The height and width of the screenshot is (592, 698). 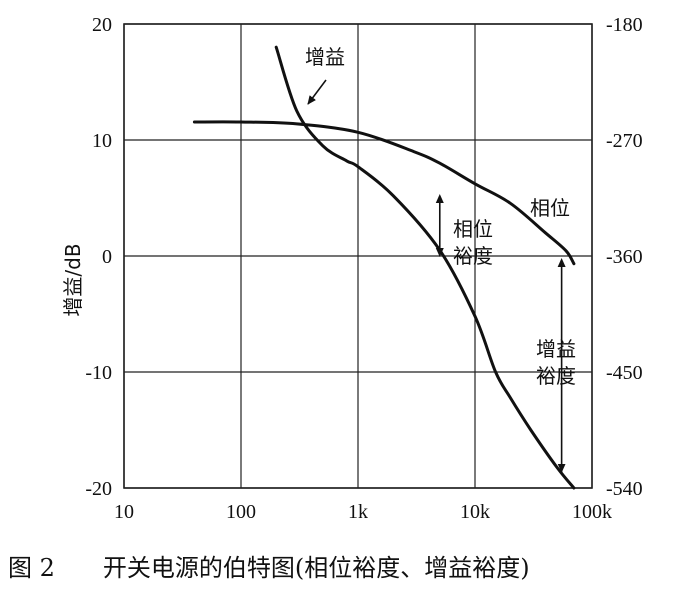 What do you see at coordinates (556, 349) in the screenshot?
I see `gain-margin-label-1: 增益` at bounding box center [556, 349].